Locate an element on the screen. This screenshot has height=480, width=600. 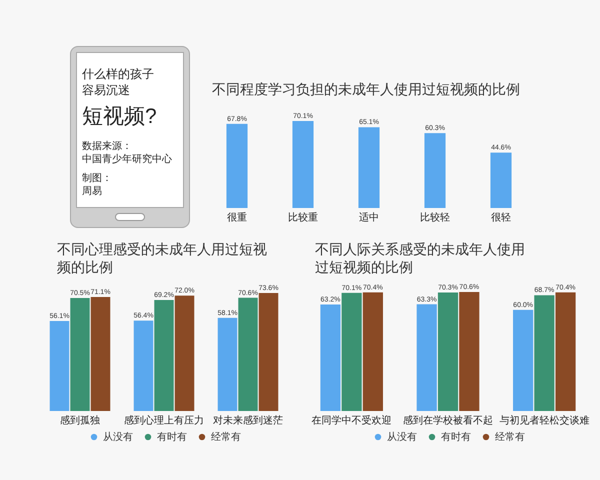
x-tick-label: 感到孤独 is located at coordinates (80, 420).